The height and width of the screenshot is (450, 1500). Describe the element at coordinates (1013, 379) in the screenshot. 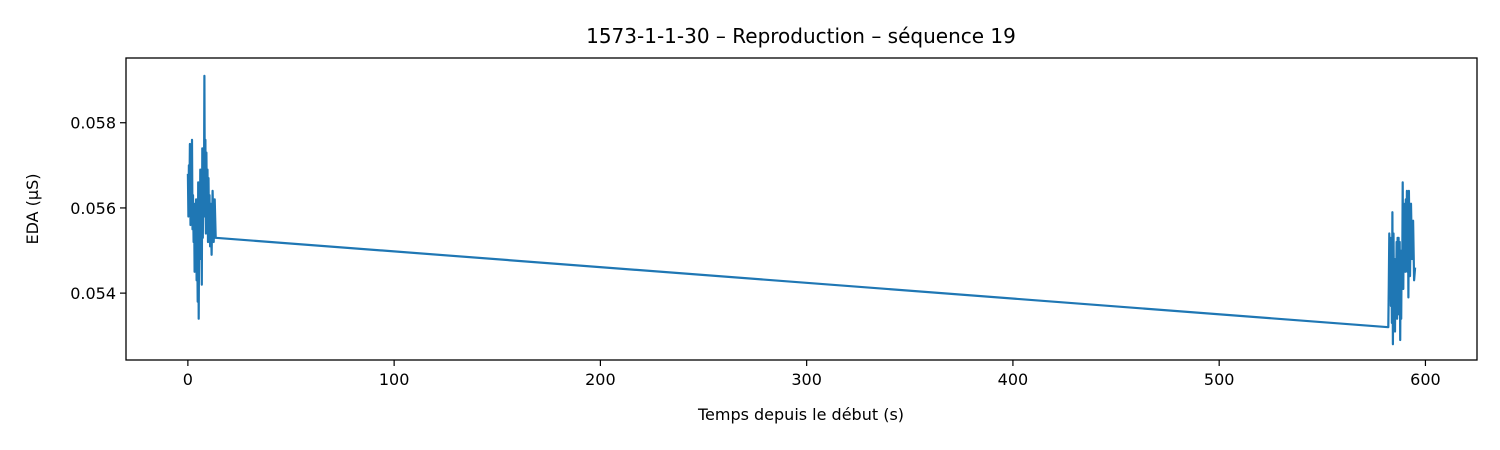

I see `x-tick-label: 400` at that location.